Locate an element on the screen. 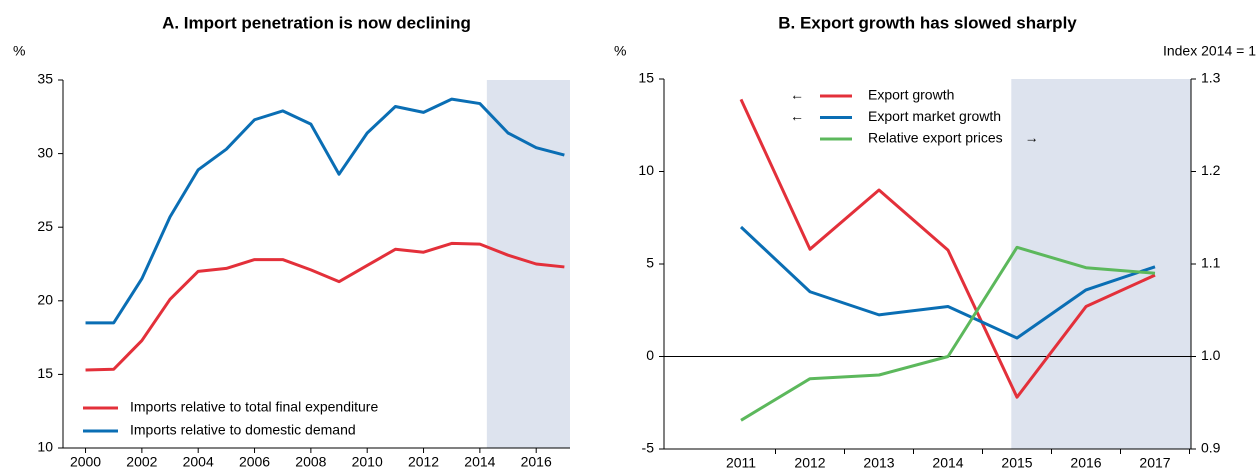 This screenshot has width=1257, height=472. x-tick-label: 2011 is located at coordinates (741, 463).